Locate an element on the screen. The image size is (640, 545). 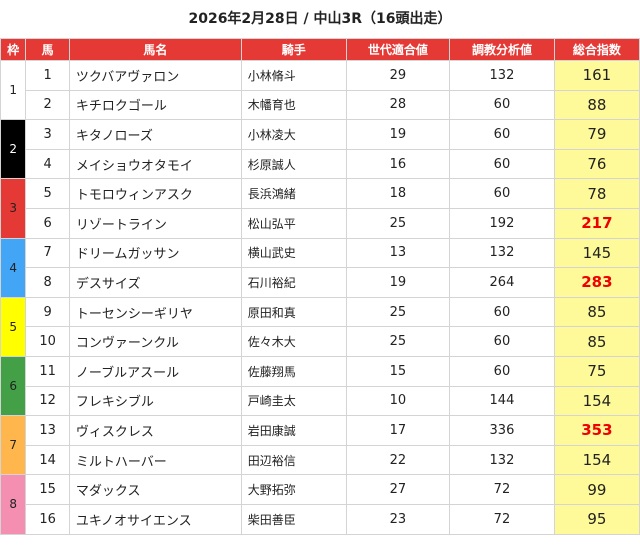
chokyo-value: 144 is located at coordinates (502, 401).